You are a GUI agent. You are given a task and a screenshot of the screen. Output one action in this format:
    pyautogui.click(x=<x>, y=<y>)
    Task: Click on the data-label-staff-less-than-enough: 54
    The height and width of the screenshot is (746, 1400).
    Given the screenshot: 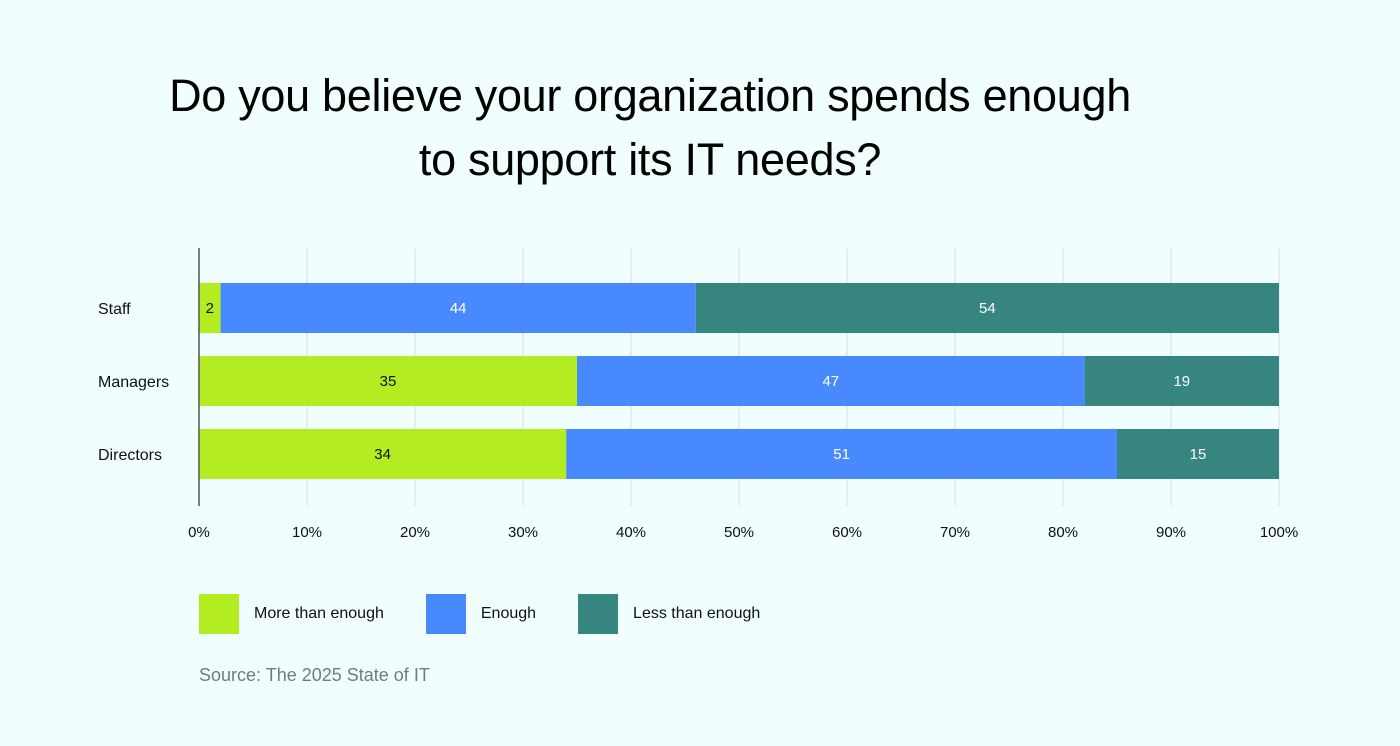 What is the action you would take?
    pyautogui.click(x=987, y=308)
    